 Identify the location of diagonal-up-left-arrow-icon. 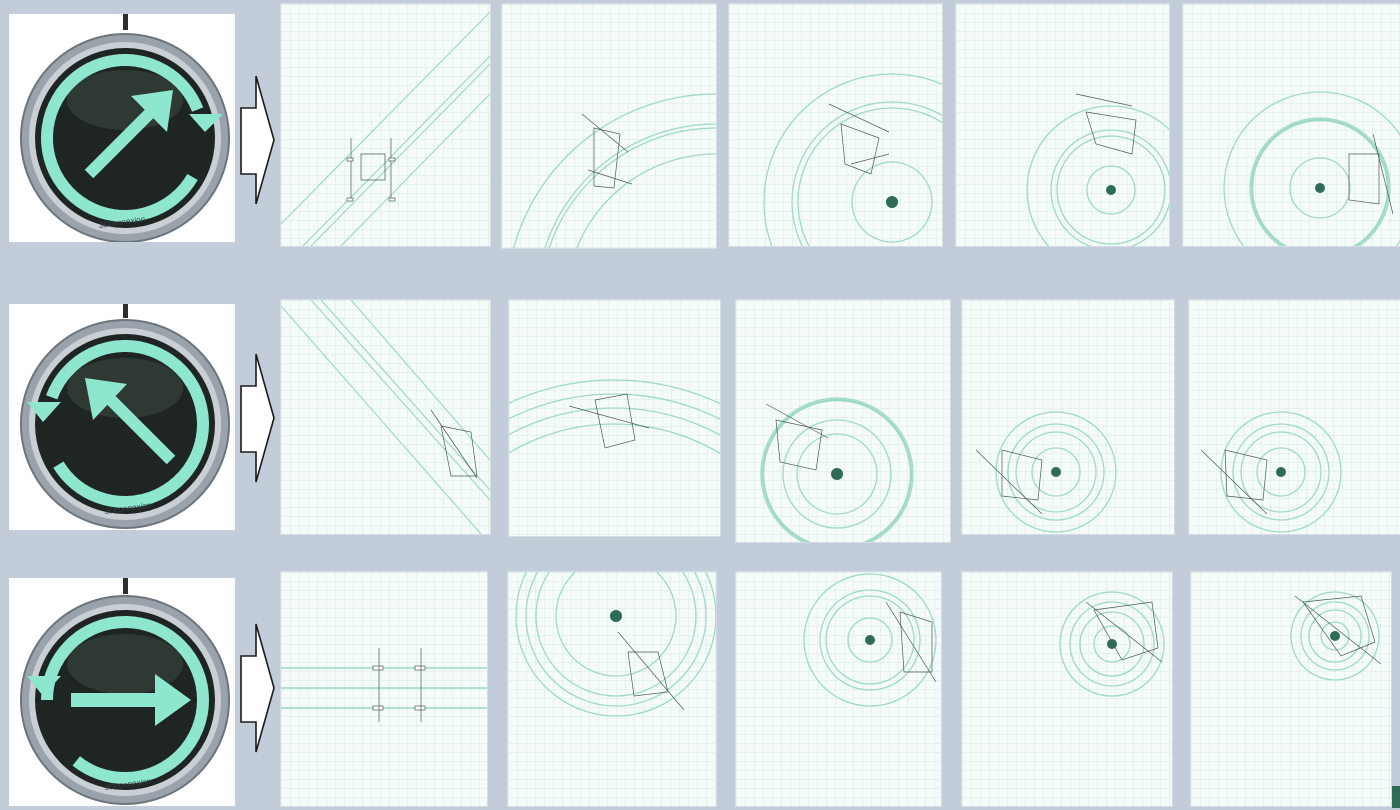
(130, 421).